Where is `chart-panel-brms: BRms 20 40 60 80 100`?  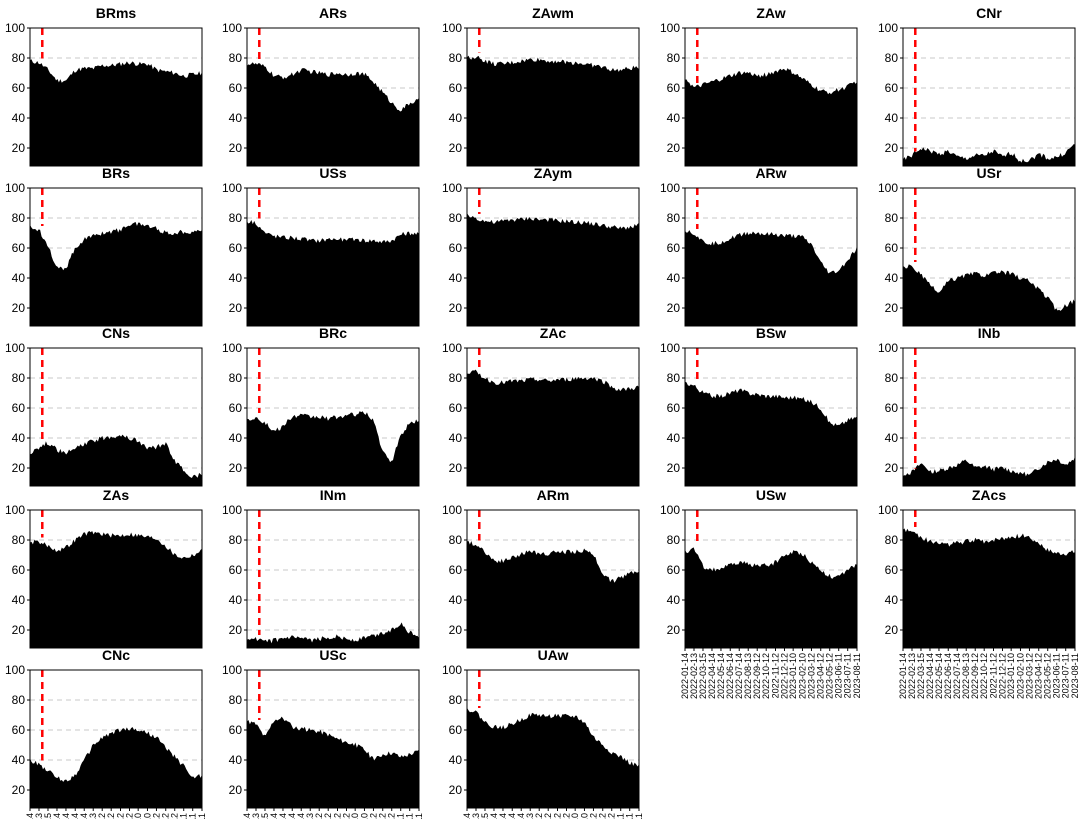 chart-panel-brms: BRms 20 40 60 80 100 is located at coordinates (106, 88).